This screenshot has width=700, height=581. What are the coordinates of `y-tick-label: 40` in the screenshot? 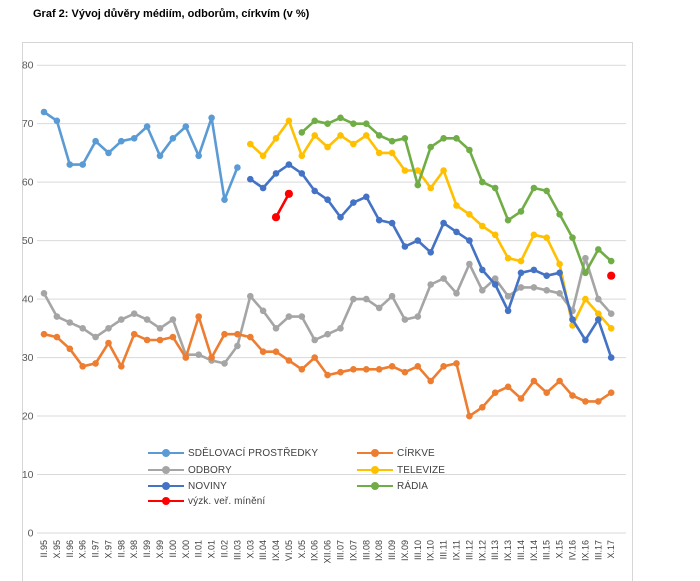 It's located at (28, 300).